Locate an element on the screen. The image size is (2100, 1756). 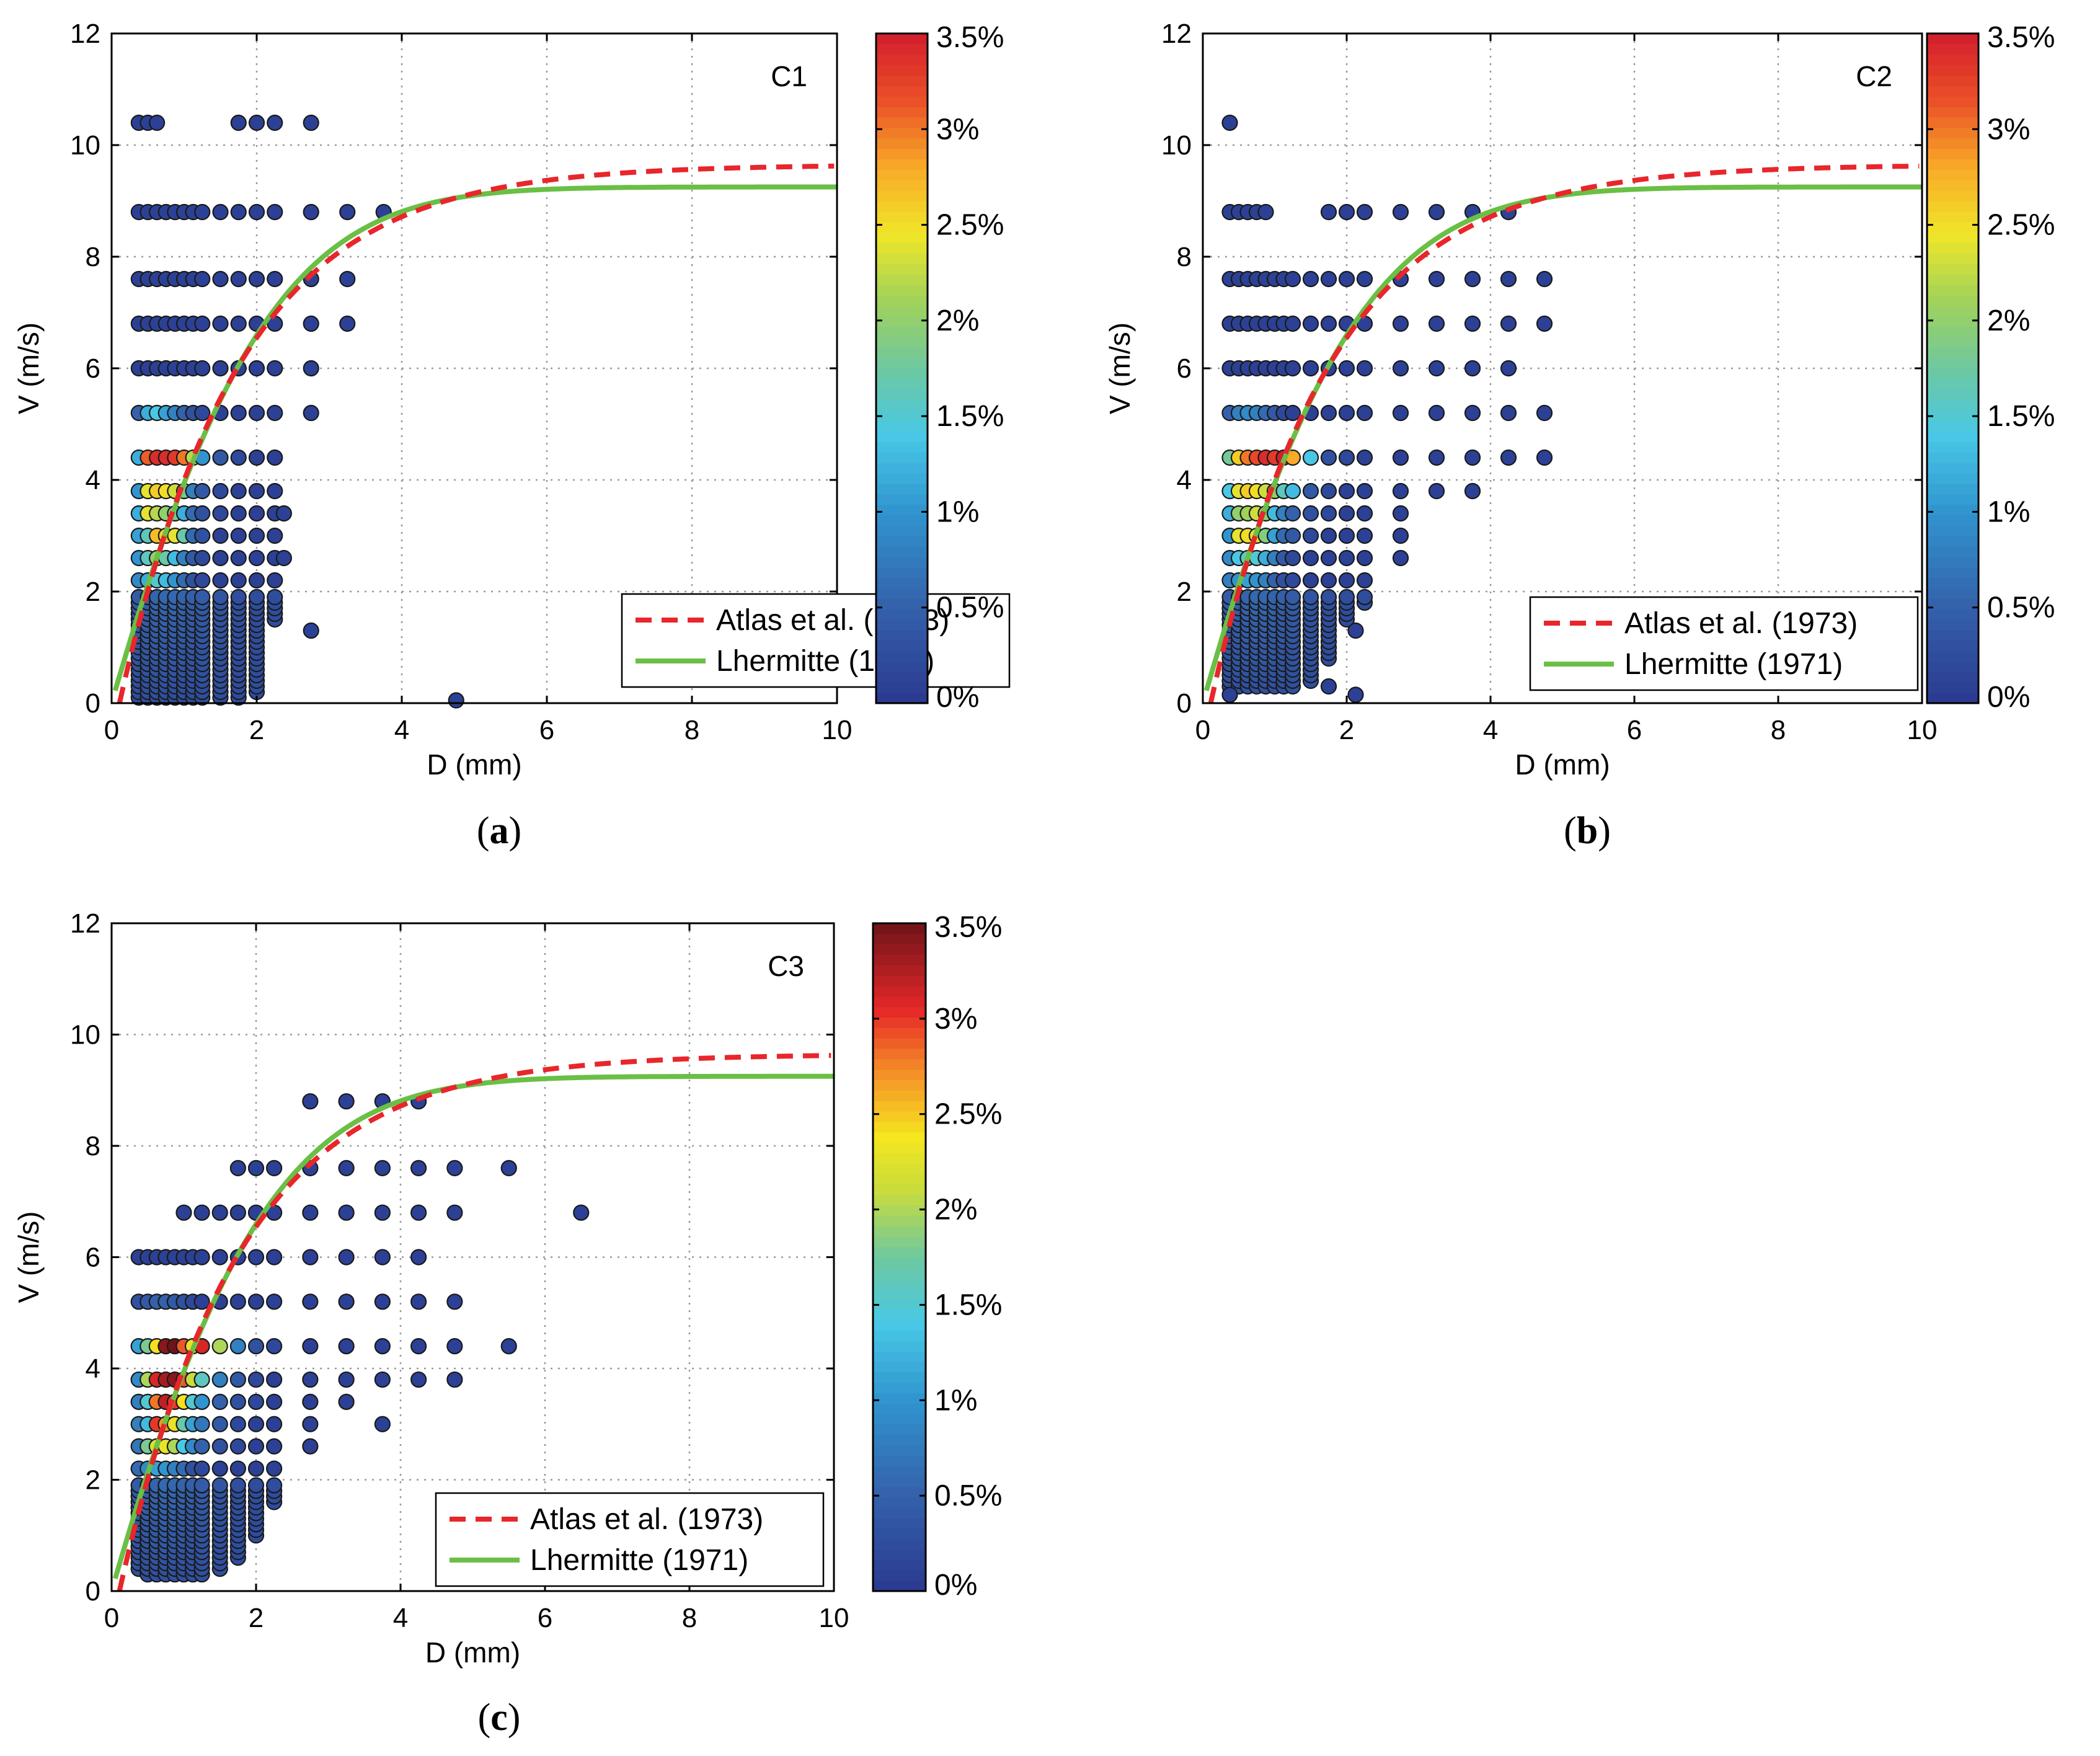
colorbar-label: 3% is located at coordinates (955, 1019).